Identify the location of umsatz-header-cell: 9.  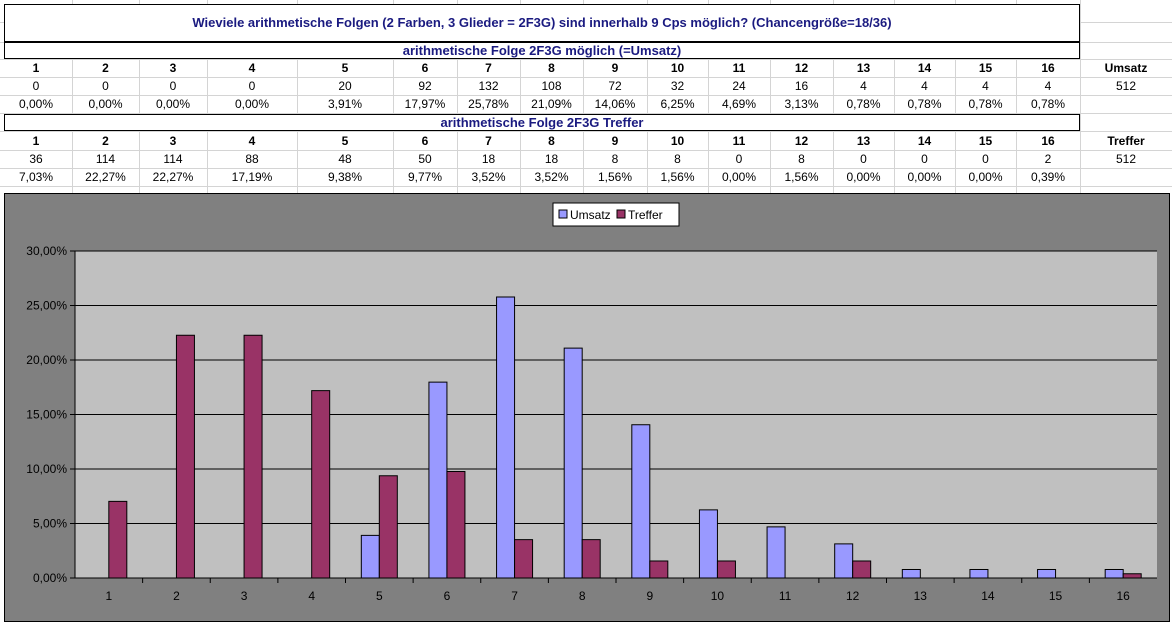
(615, 68).